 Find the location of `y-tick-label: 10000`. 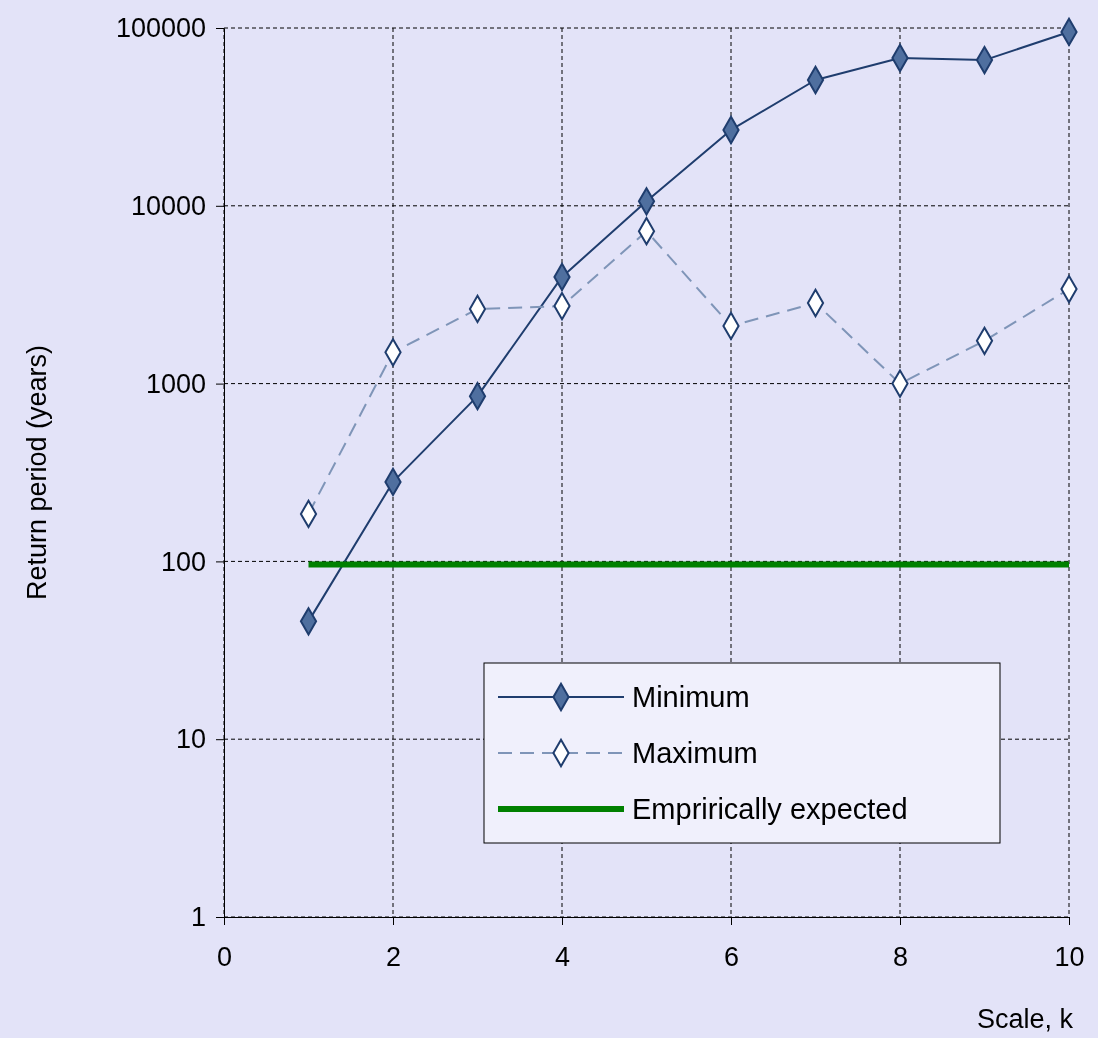

y-tick-label: 10000 is located at coordinates (168, 205).